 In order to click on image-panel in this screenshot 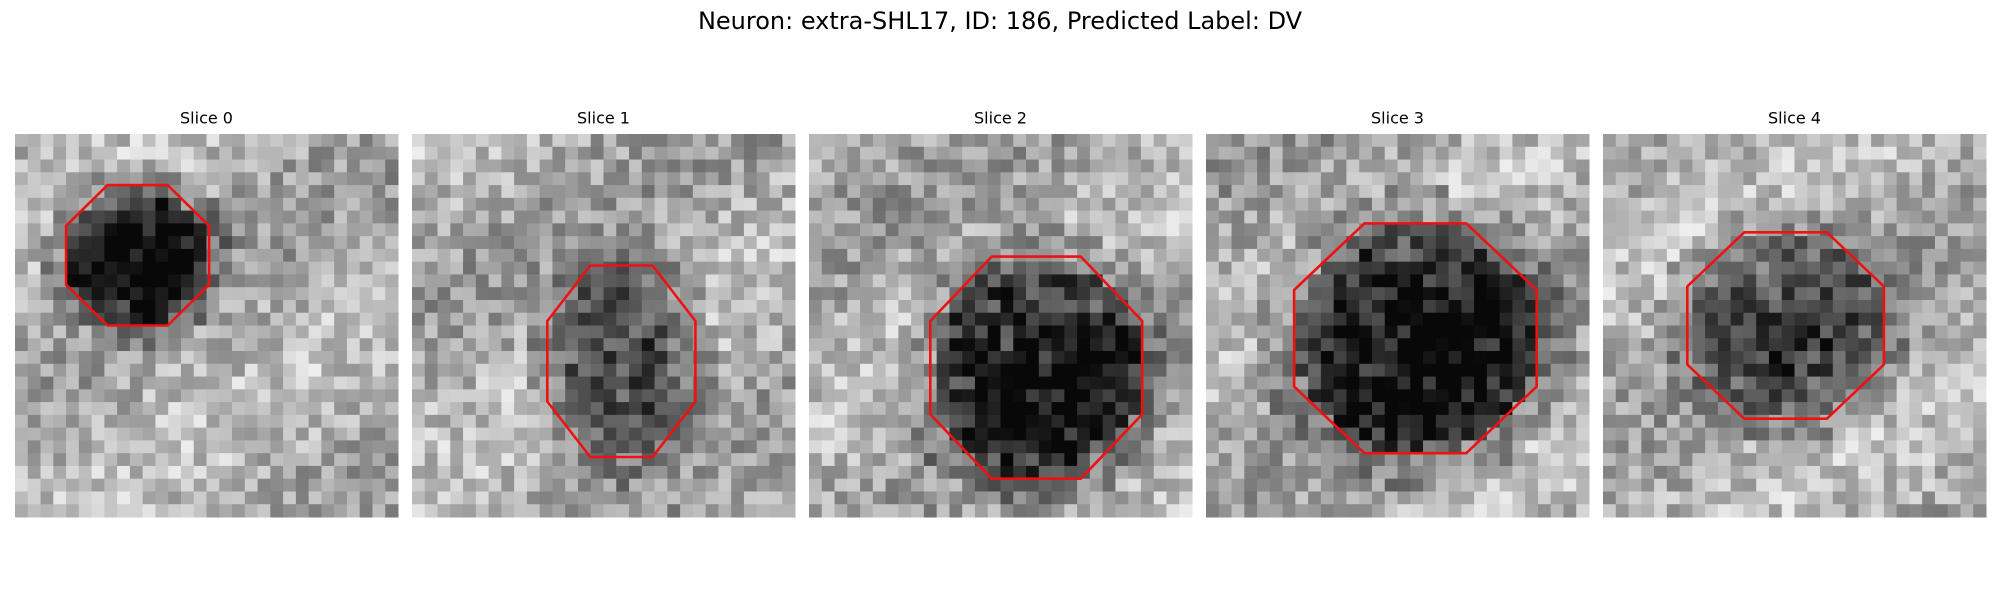, I will do `click(1398, 326)`.